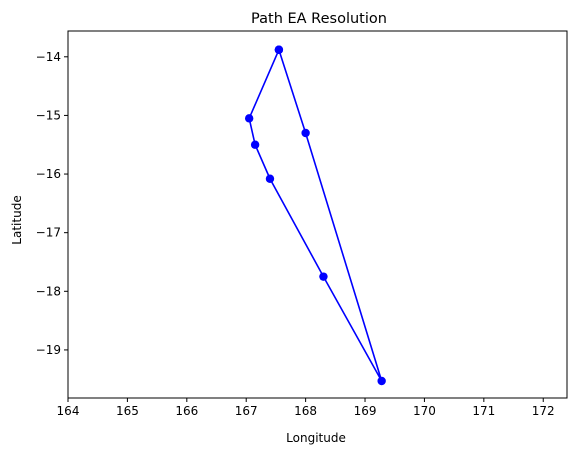 The height and width of the screenshot is (455, 574). I want to click on x-tick-label: 170, so click(424, 411).